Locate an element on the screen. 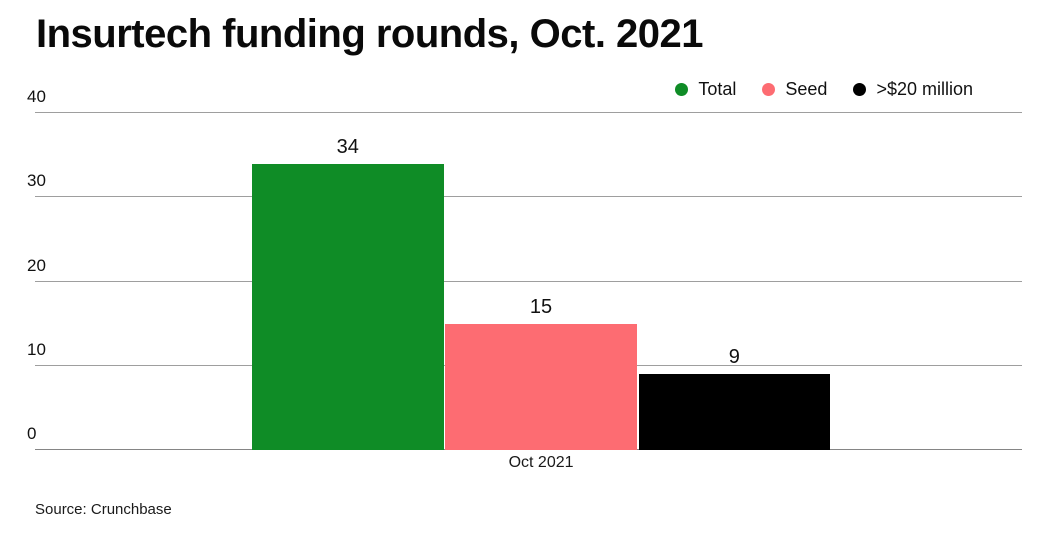 The height and width of the screenshot is (550, 1056). bar-value-label: 15 is located at coordinates (541, 306).